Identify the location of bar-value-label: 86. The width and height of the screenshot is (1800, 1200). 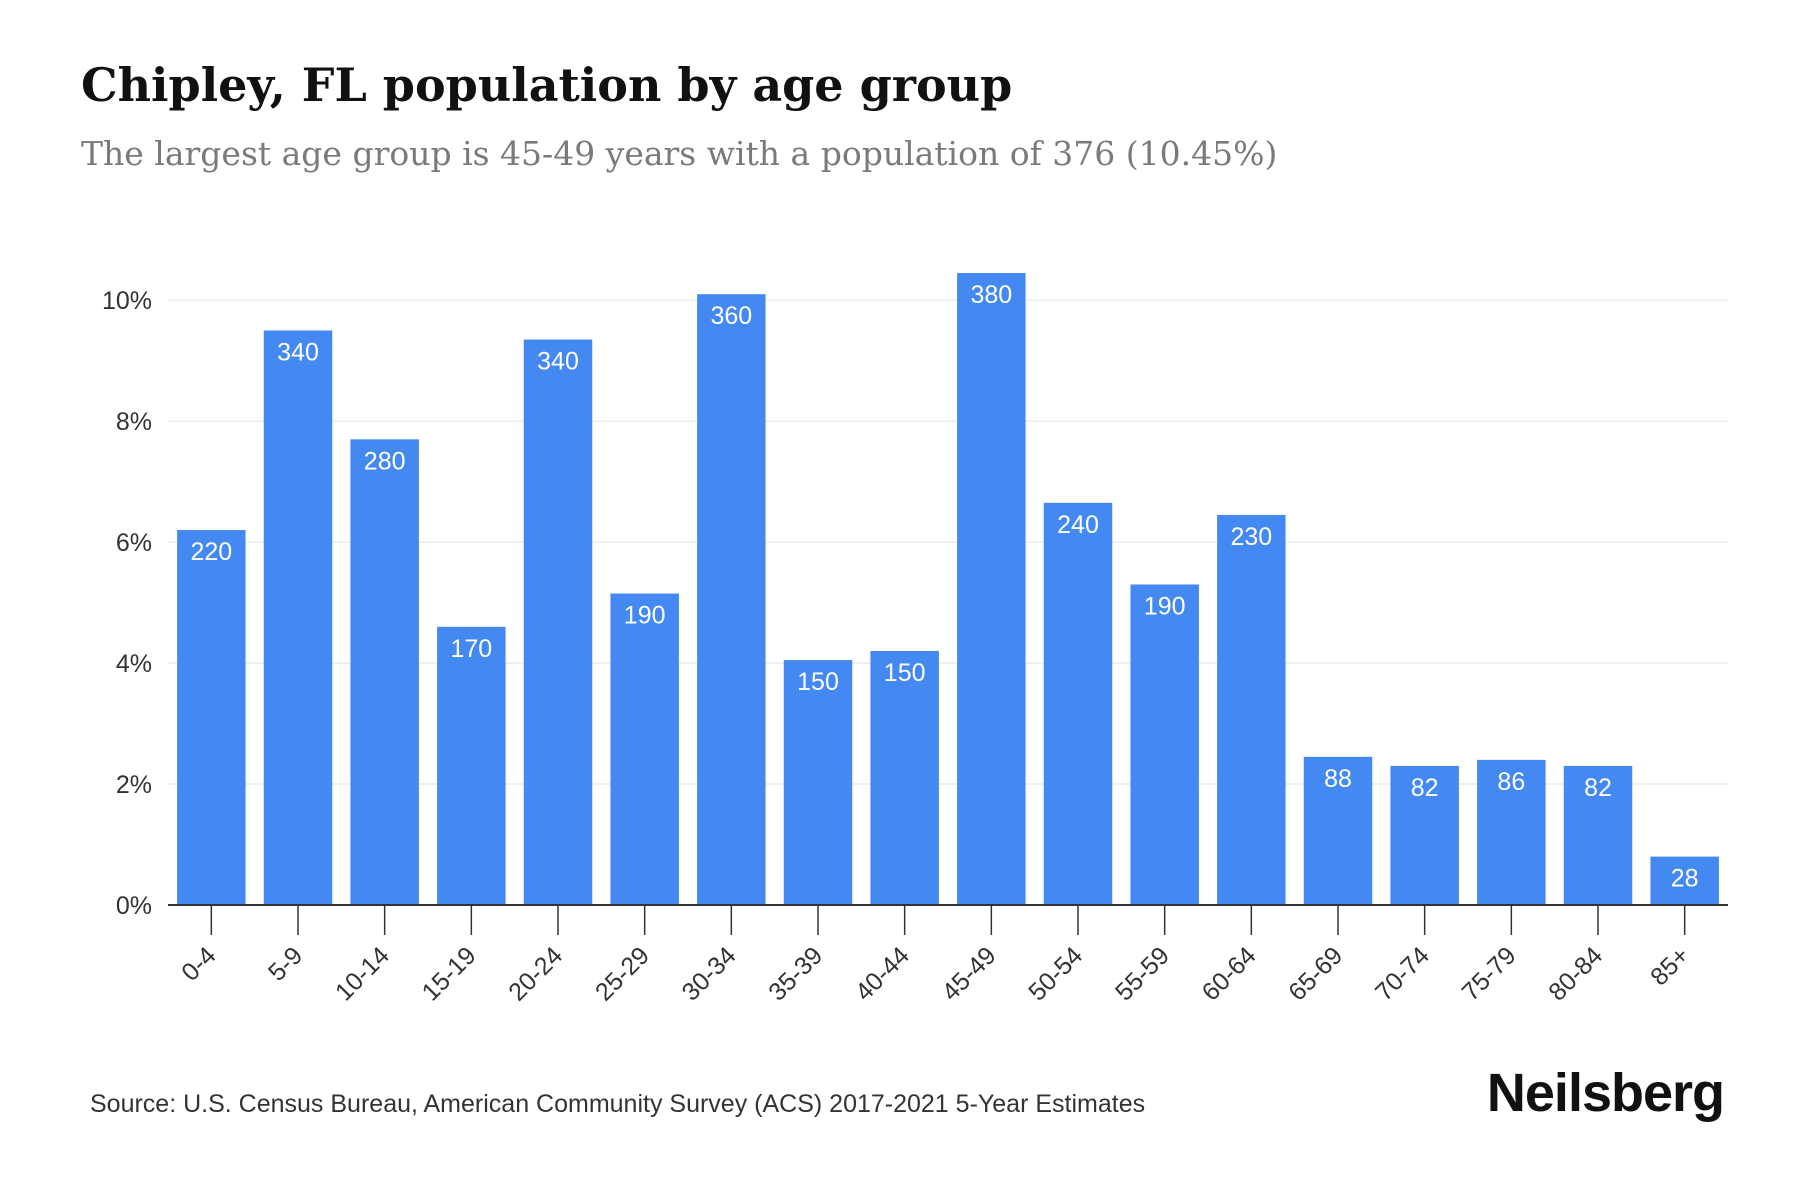
(1511, 782).